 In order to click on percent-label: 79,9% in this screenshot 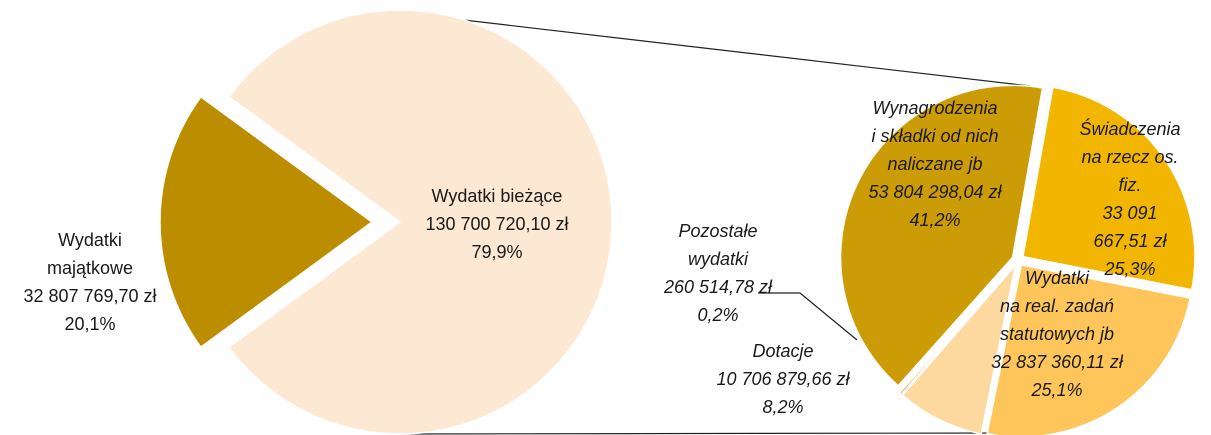, I will do `click(497, 252)`.